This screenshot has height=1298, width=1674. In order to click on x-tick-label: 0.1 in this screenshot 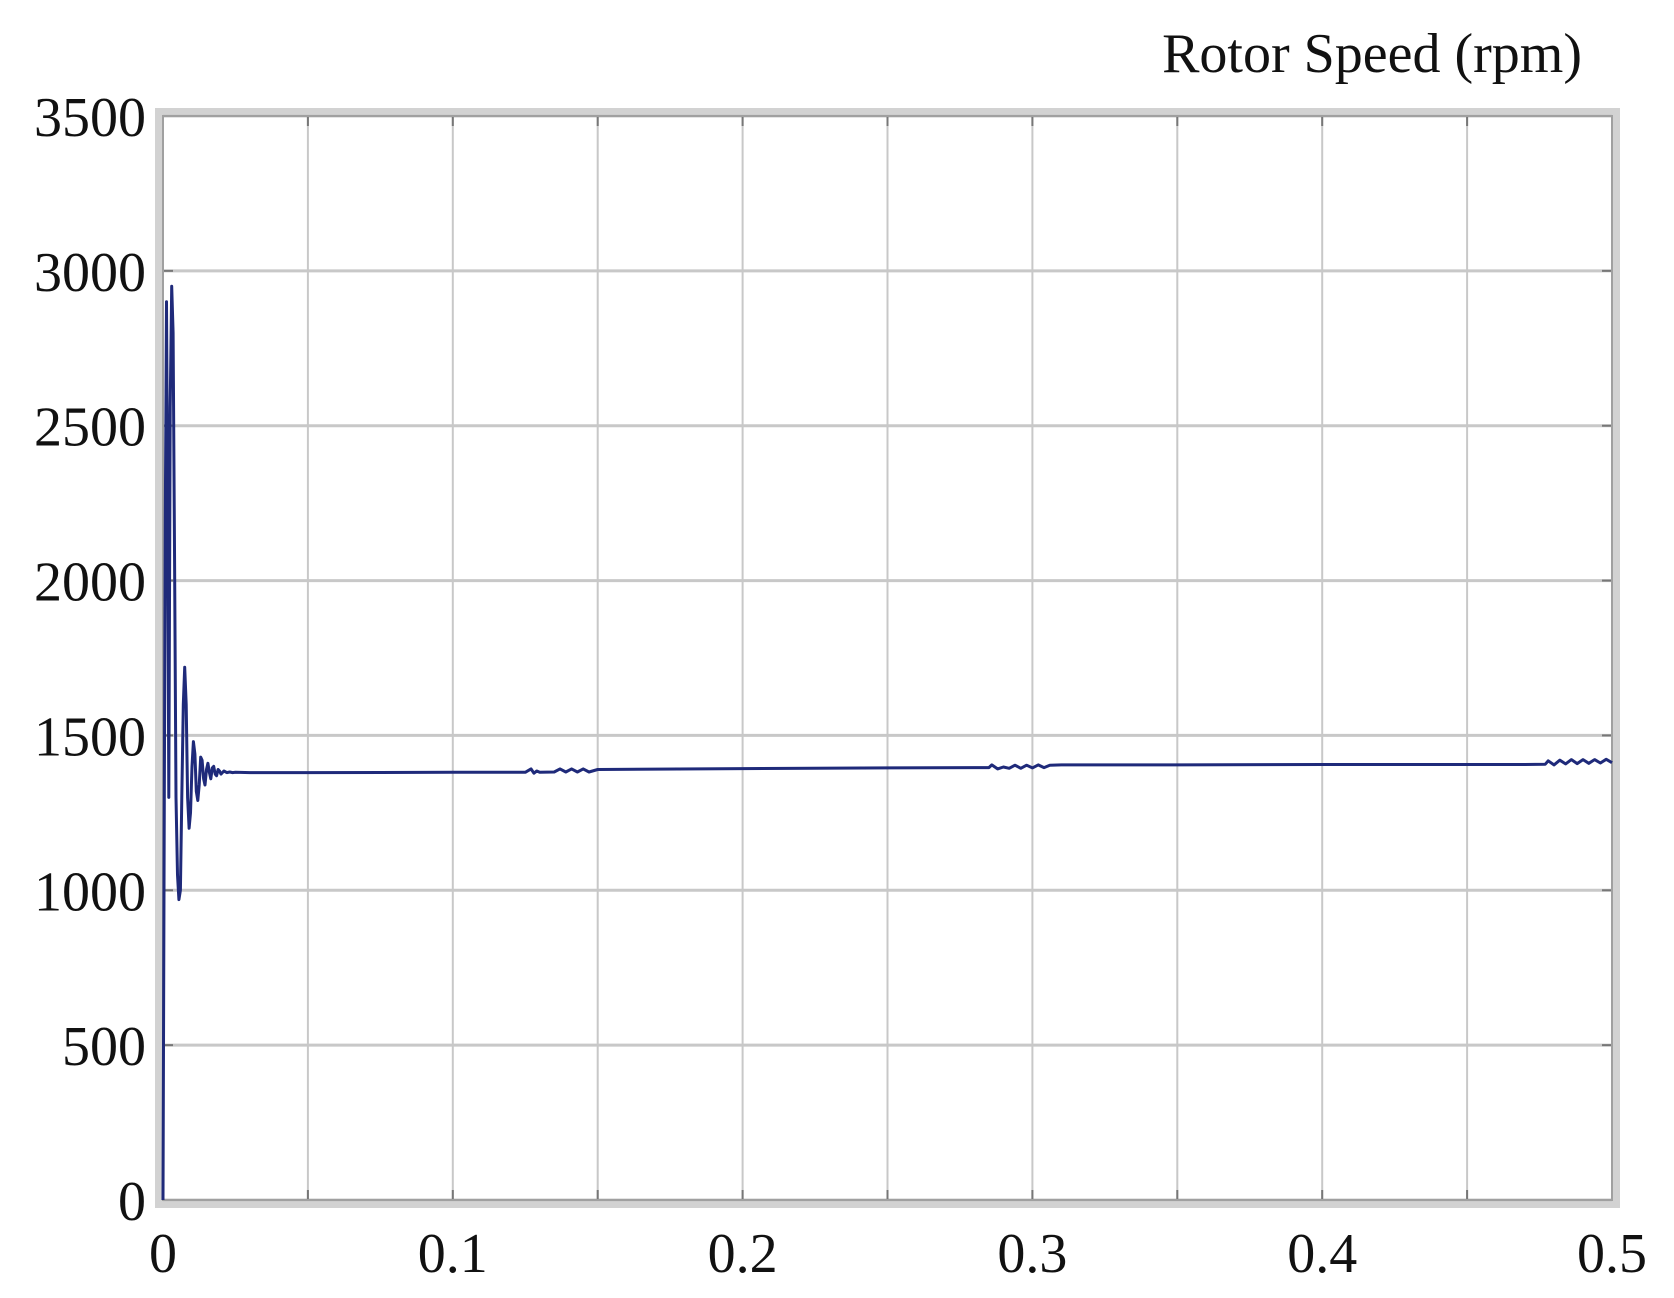, I will do `click(453, 1254)`.